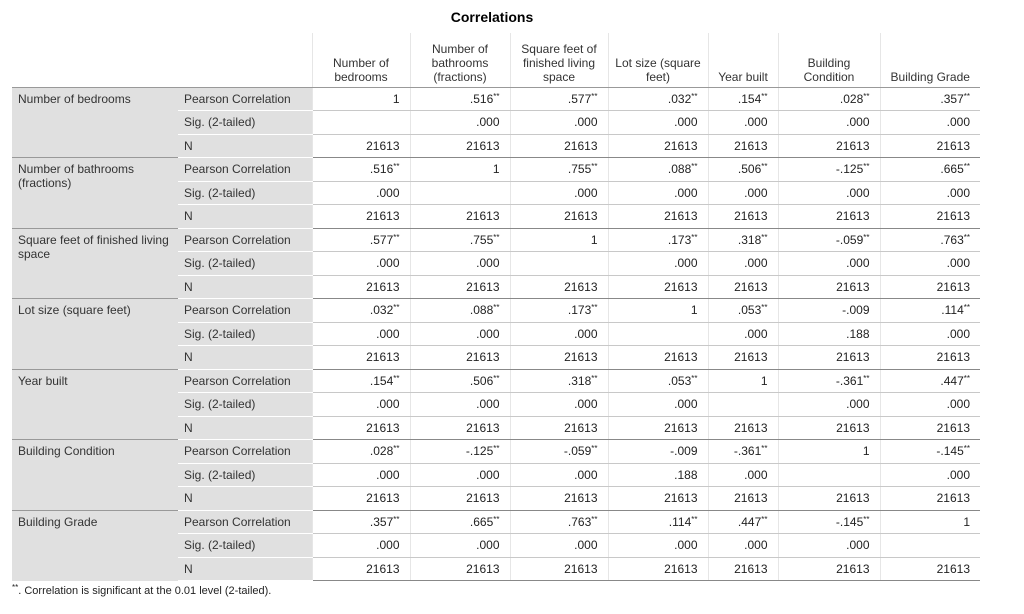 The image size is (1024, 614). What do you see at coordinates (849, 380) in the screenshot?
I see `cell-value: -.361` at bounding box center [849, 380].